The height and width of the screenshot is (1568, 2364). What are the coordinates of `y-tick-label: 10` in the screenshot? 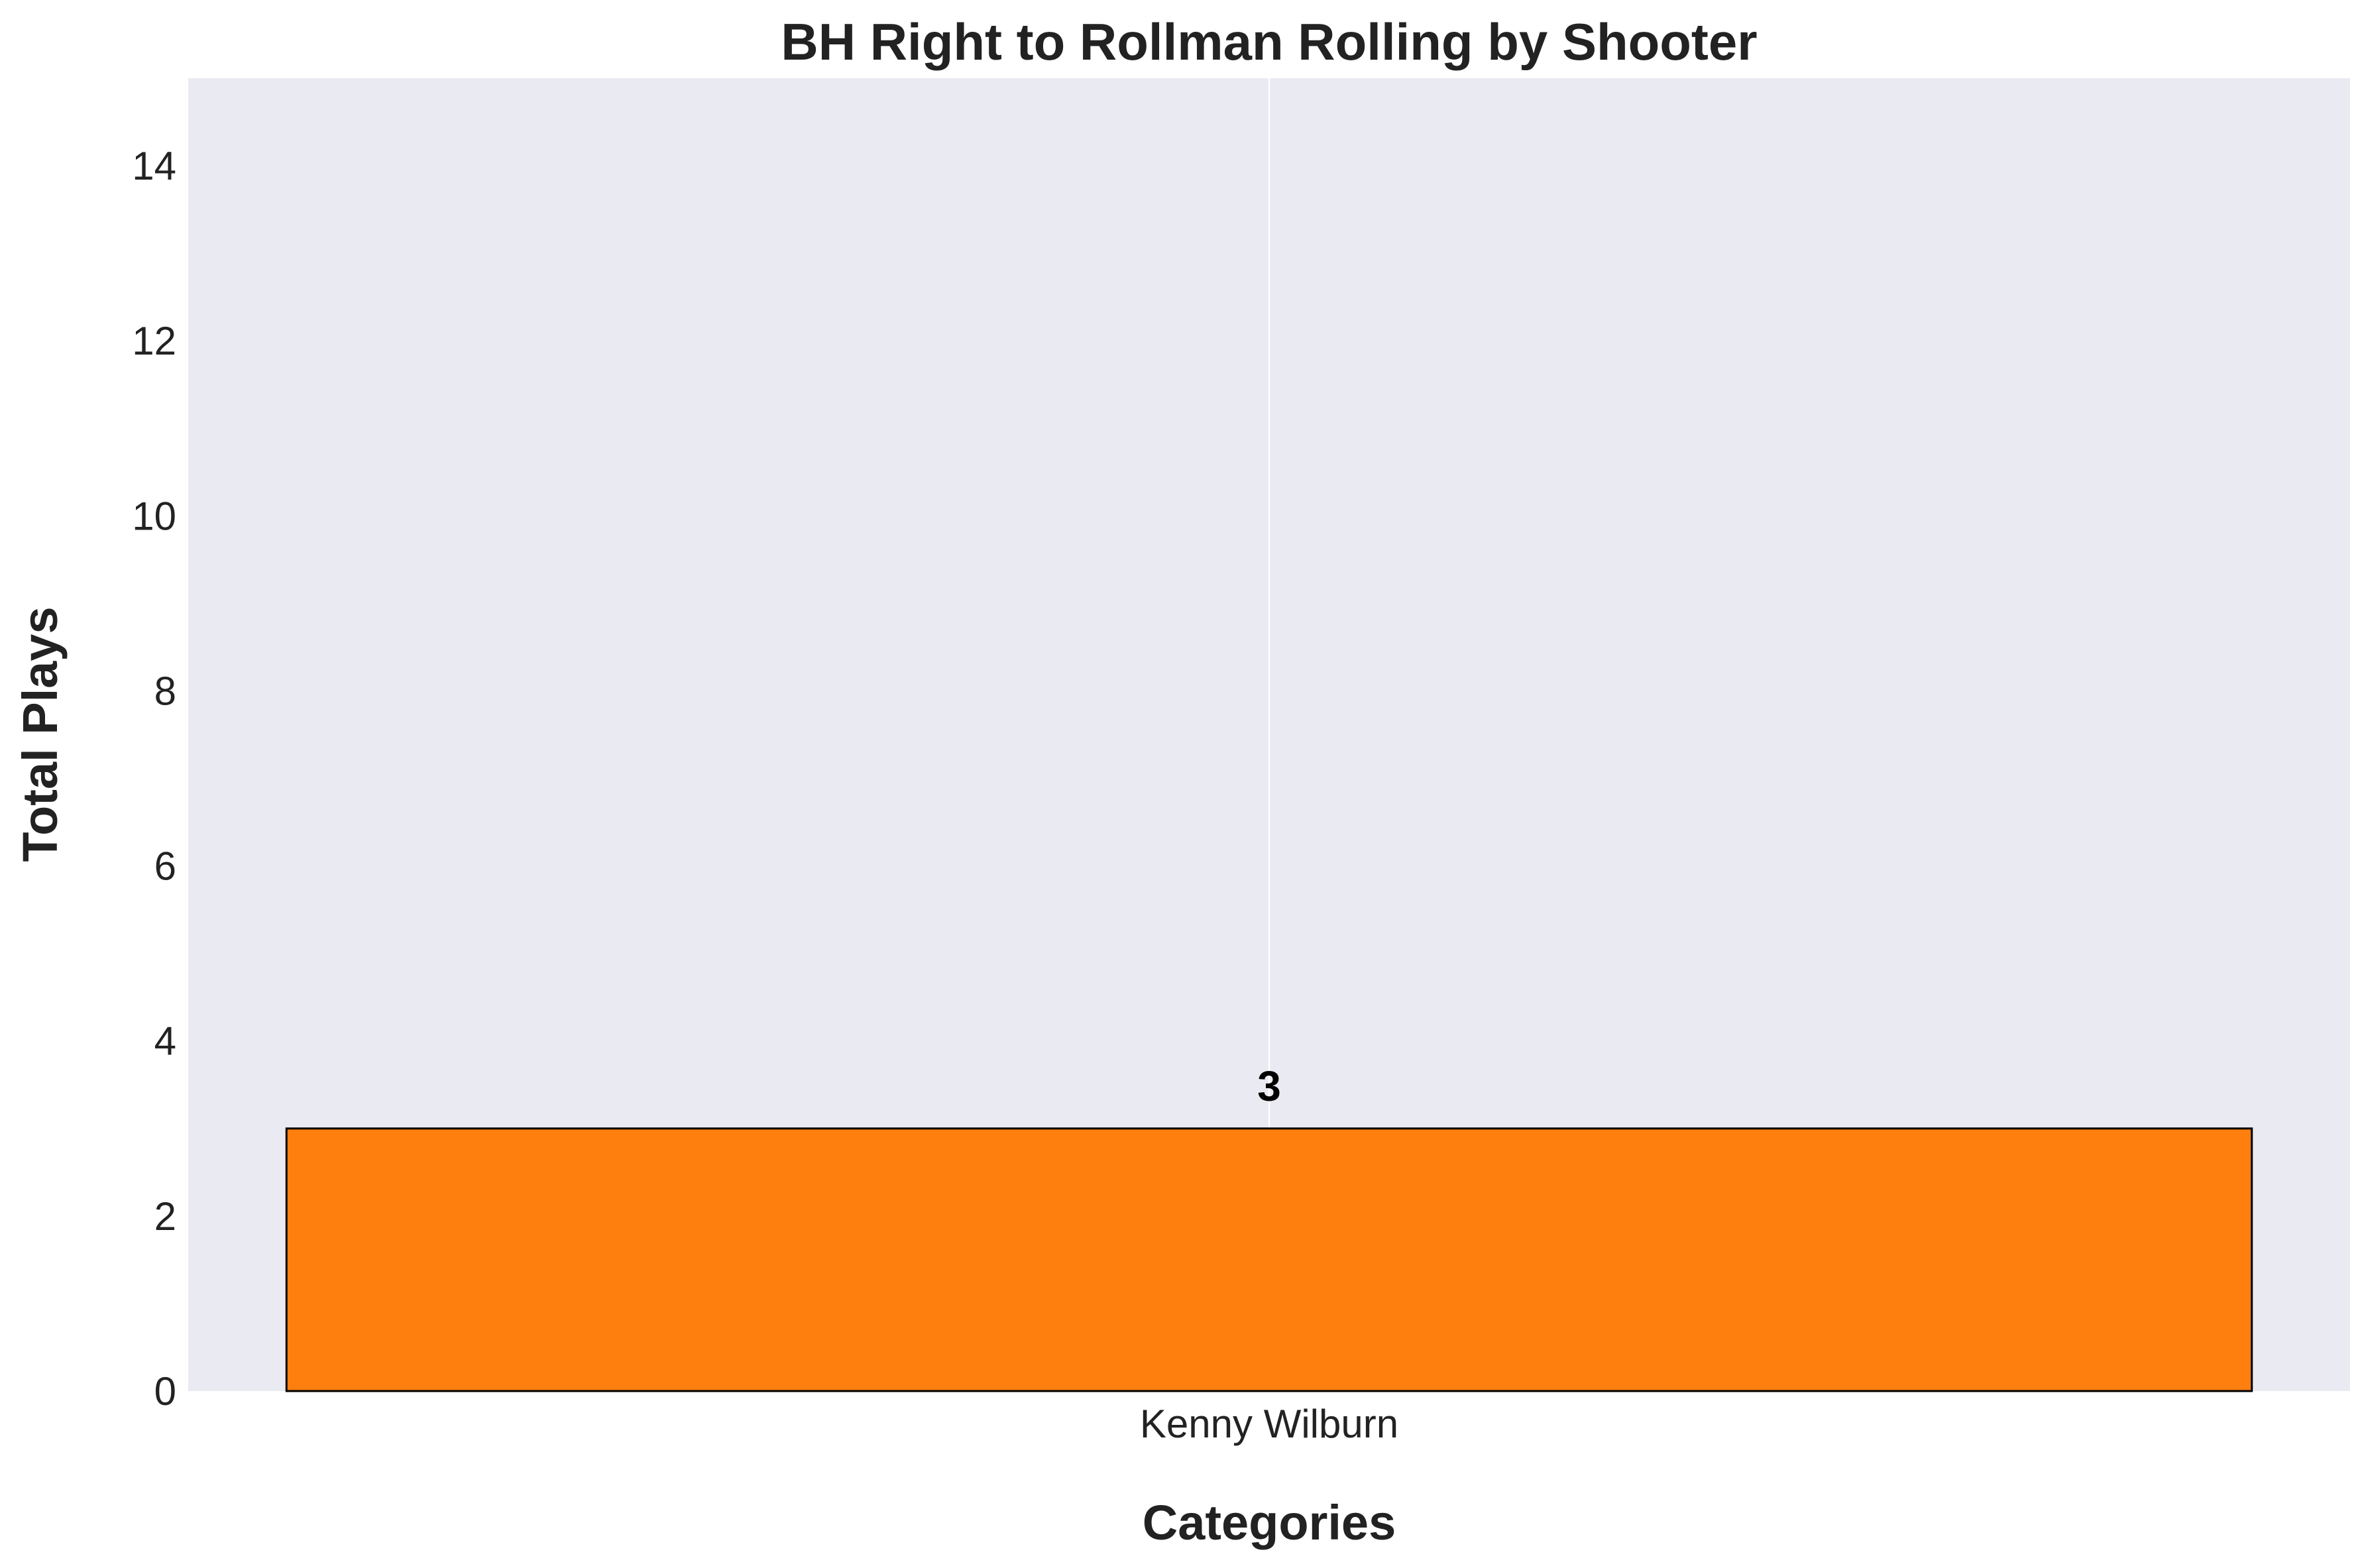 It's located at (154, 516).